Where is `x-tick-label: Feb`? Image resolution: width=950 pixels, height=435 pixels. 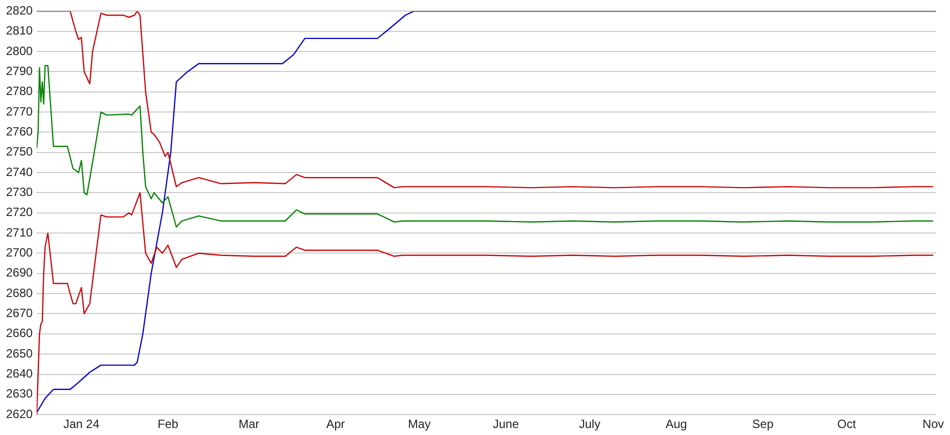 x-tick-label: Feb is located at coordinates (168, 424).